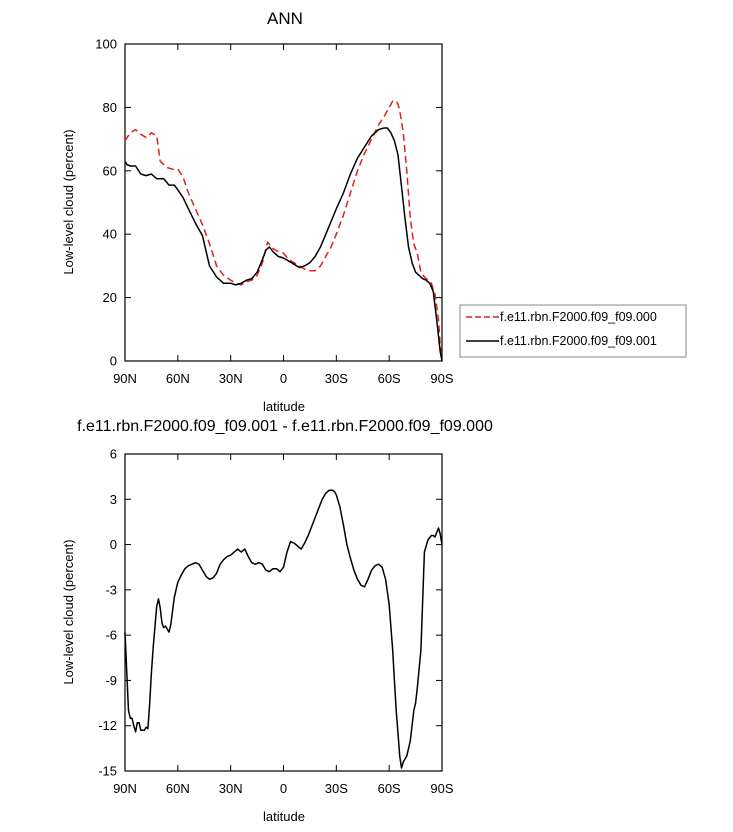 The width and height of the screenshot is (733, 832). I want to click on bottom-chart-y-axis-label: Low-level cloud (percent), so click(68, 611).